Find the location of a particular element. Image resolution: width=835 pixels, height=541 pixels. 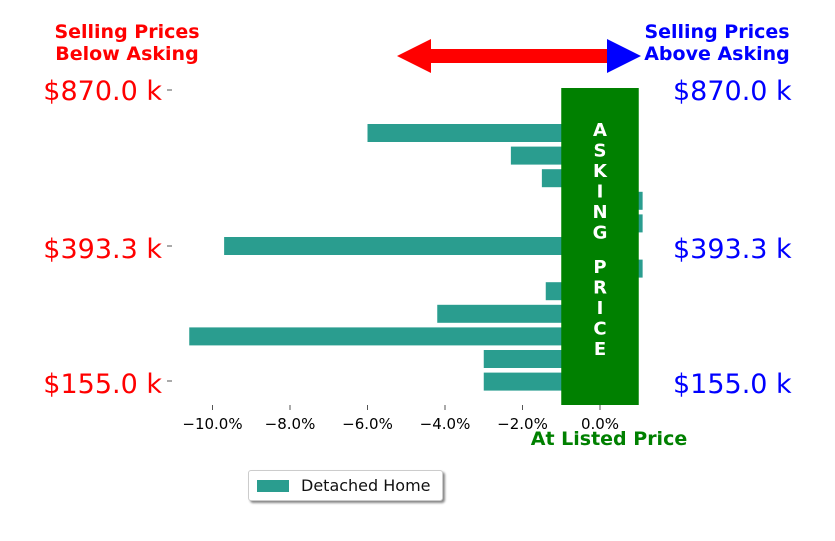

band-letter-1: S is located at coordinates (600, 151).